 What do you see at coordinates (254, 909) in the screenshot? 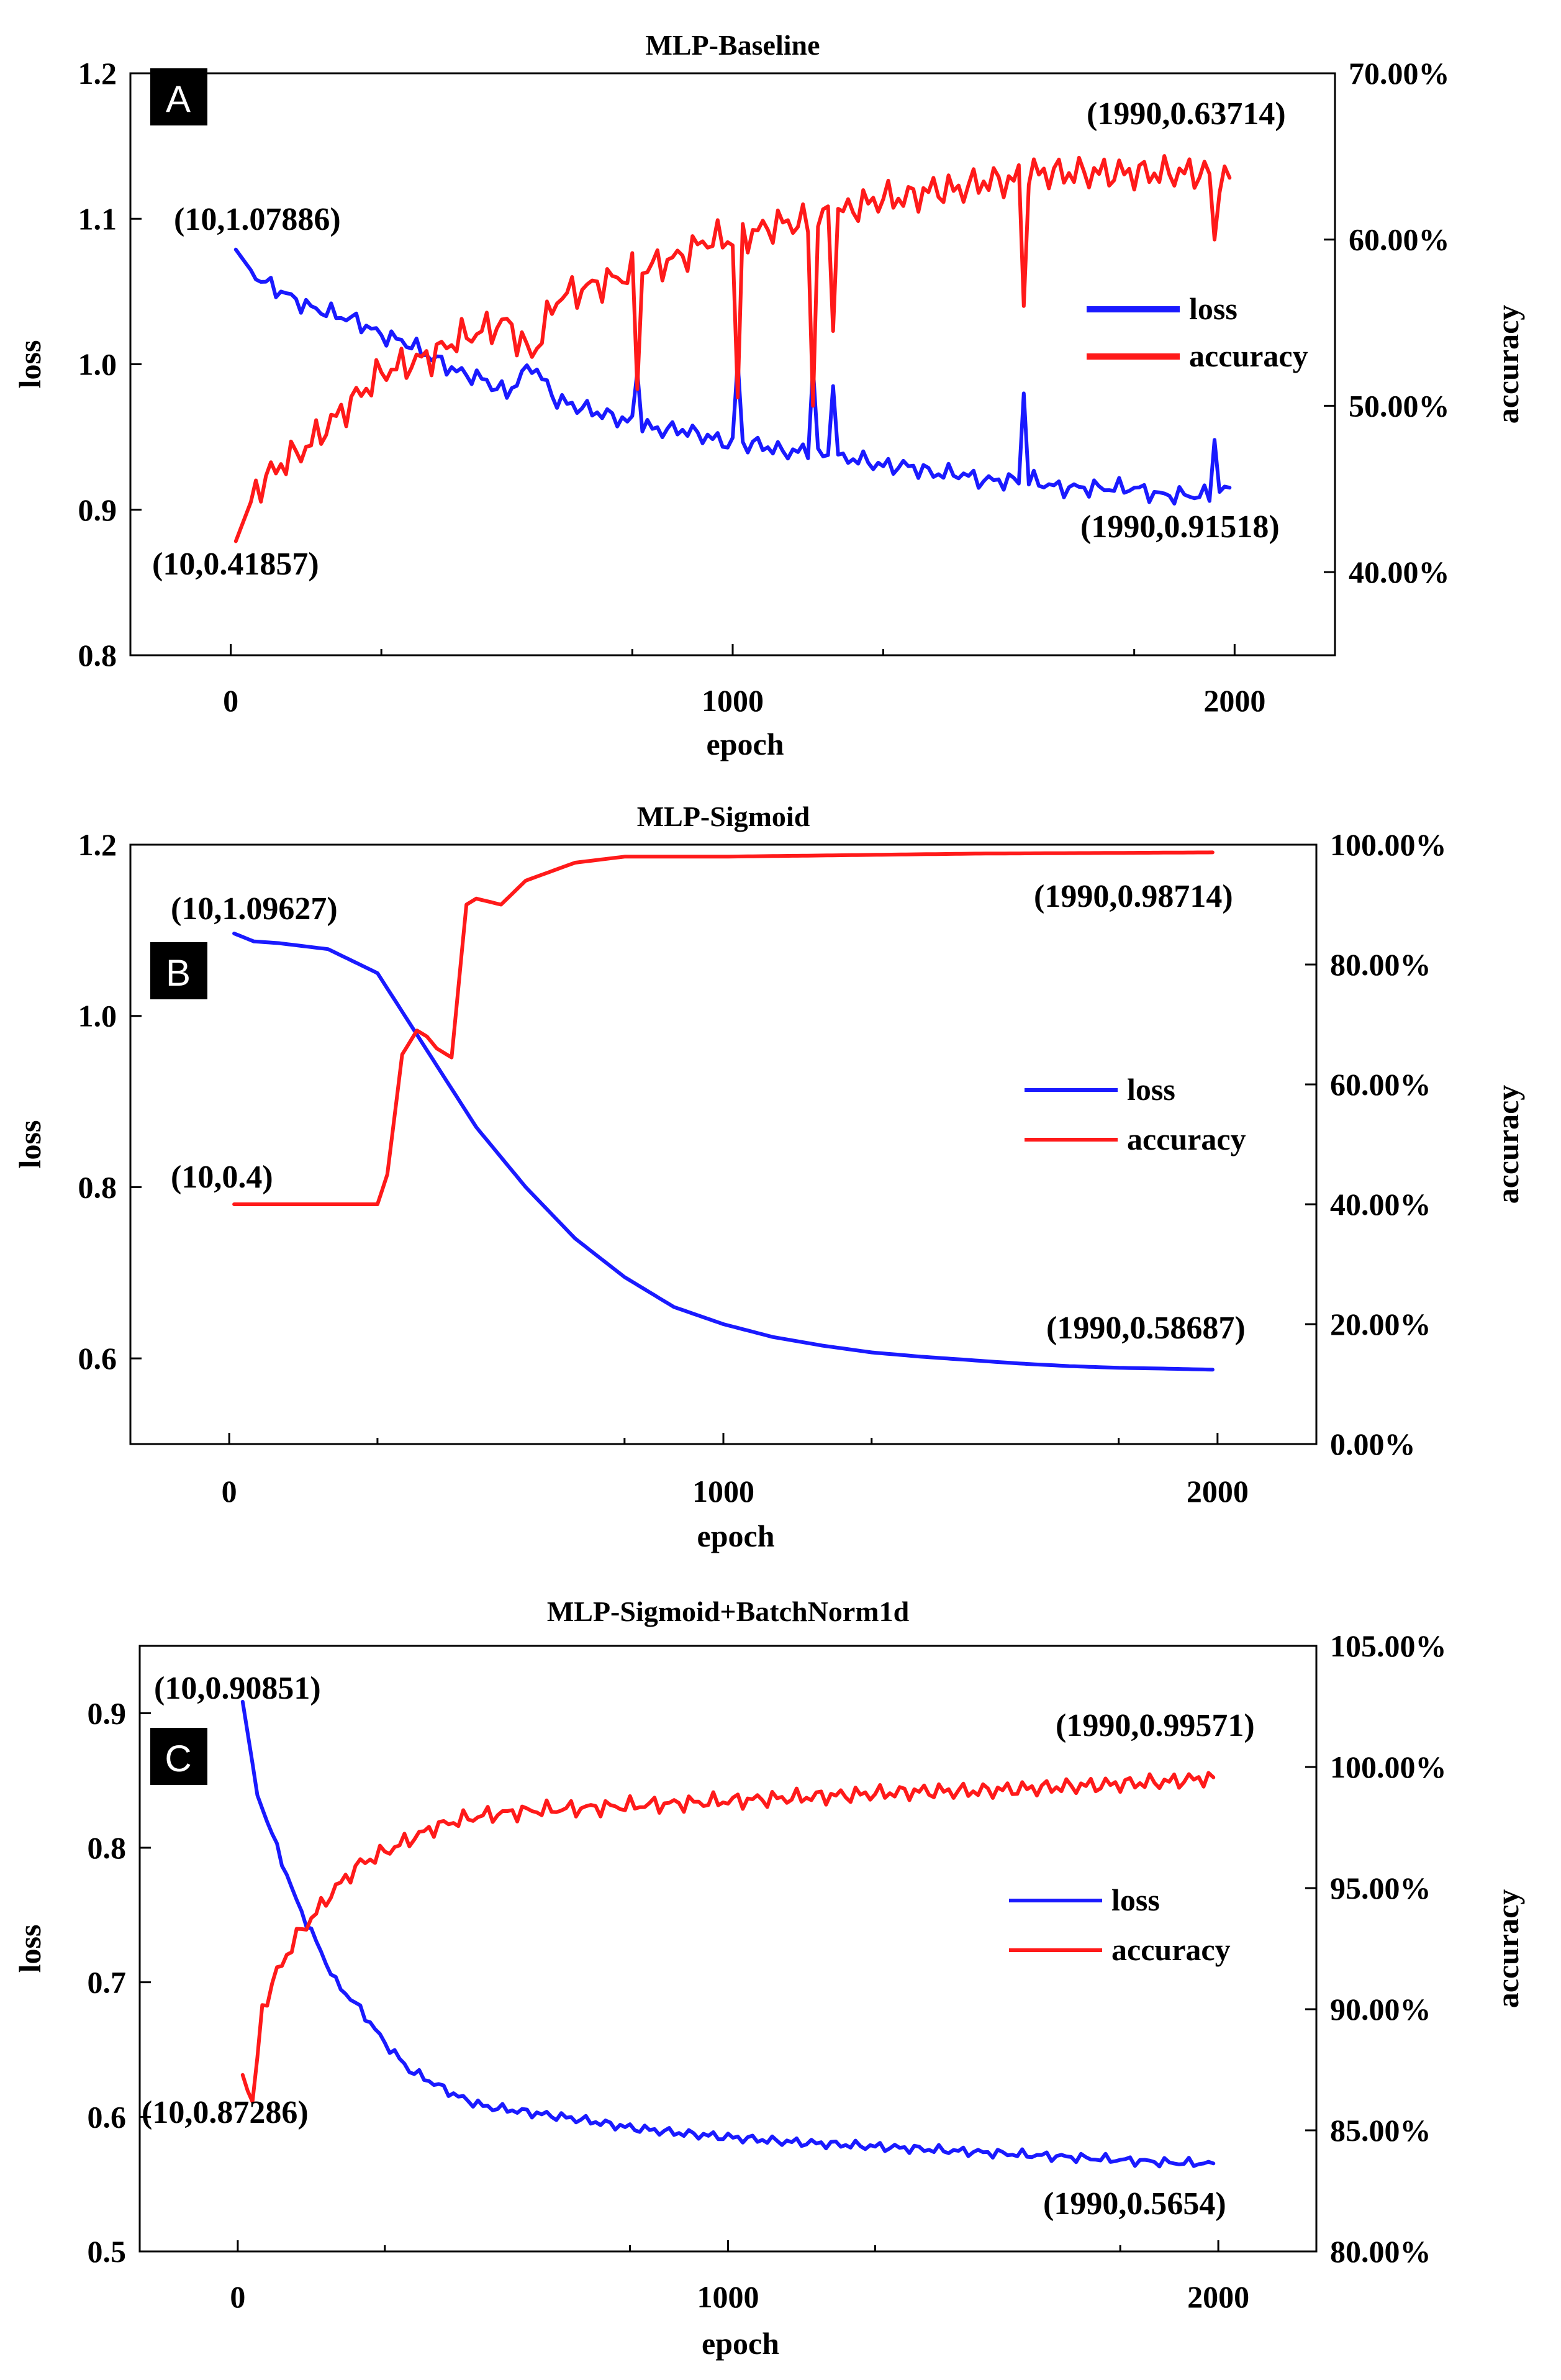
I see `annotation-loss-start: (10,1.09627)` at bounding box center [254, 909].